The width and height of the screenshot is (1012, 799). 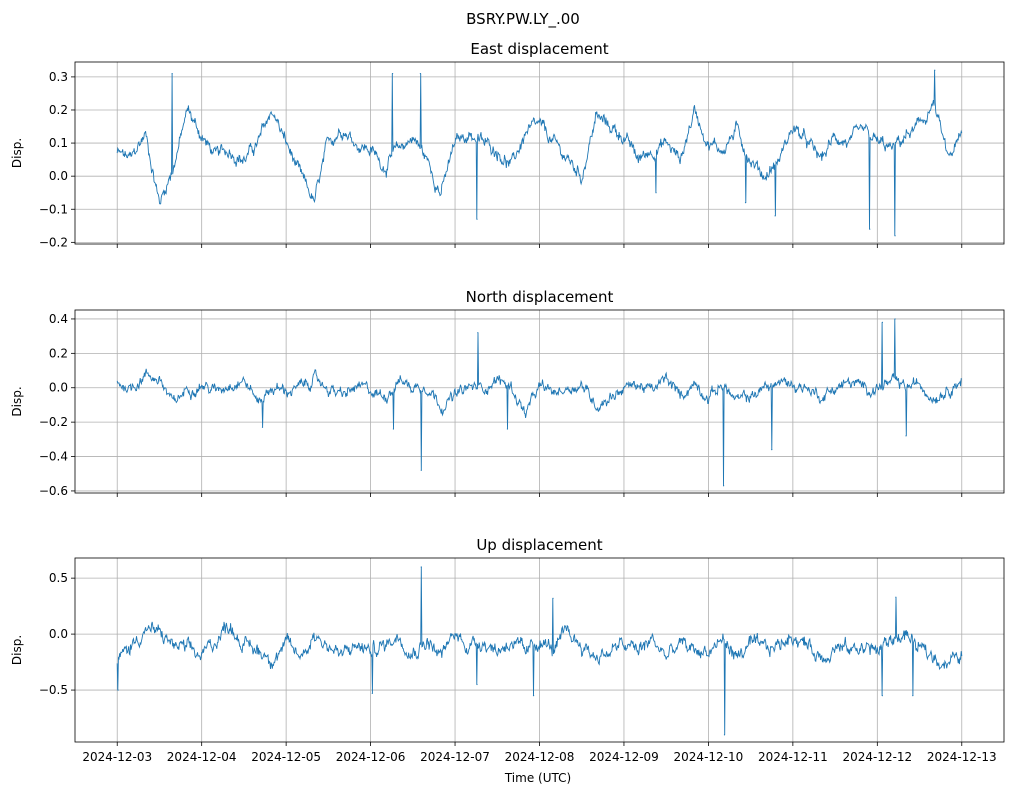 I want to click on y-tick-label: 0.3, so click(x=58, y=77).